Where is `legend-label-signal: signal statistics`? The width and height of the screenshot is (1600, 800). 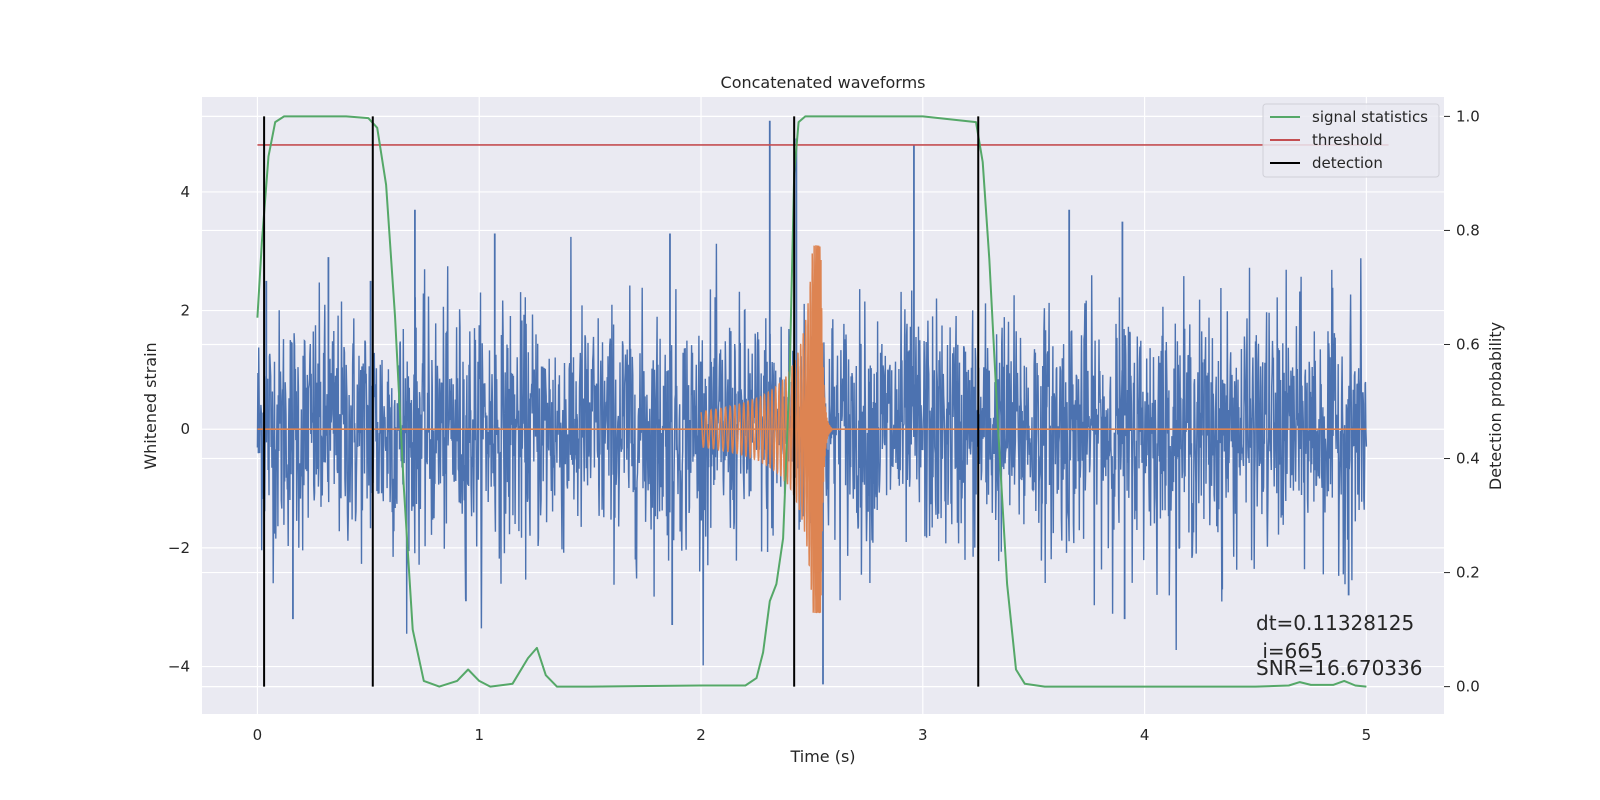
legend-label-signal: signal statistics is located at coordinates (1370, 117).